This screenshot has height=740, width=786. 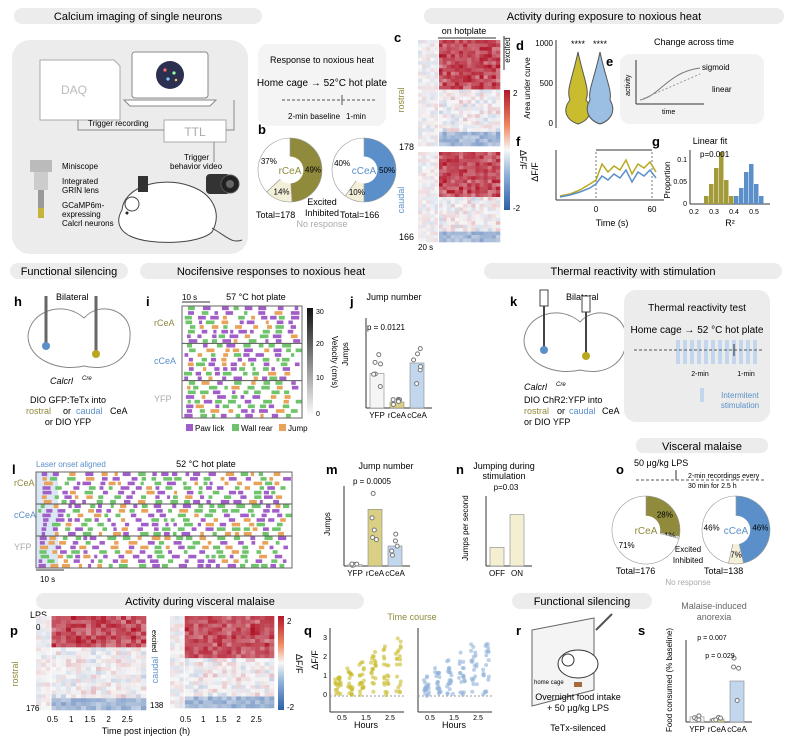 I want to click on g-xtick: 0.5, so click(x=754, y=212).